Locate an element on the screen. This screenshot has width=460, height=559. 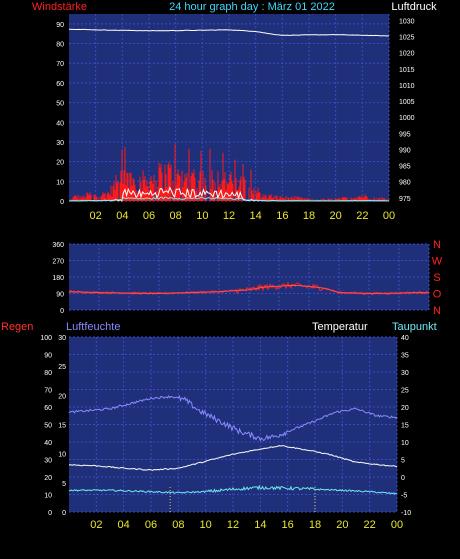
header-pressure-label: Luftdruck is located at coordinates (414, 7).